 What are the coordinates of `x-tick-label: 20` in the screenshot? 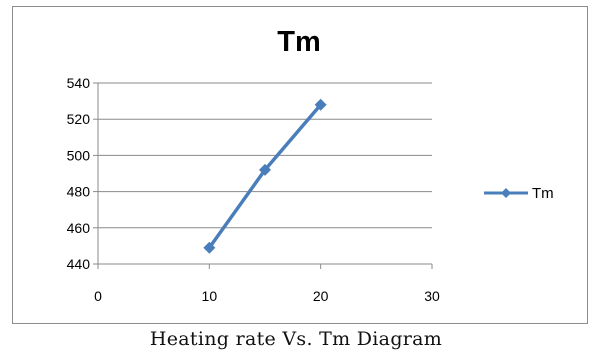 It's located at (321, 296).